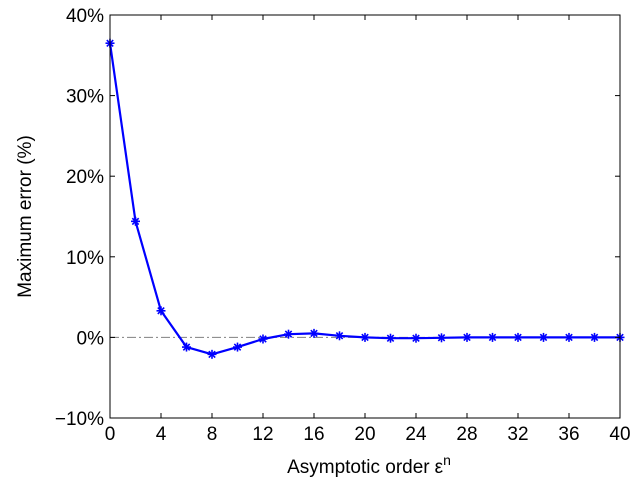 This screenshot has width=632, height=487. What do you see at coordinates (517, 434) in the screenshot?
I see `x-tick-label: 32` at bounding box center [517, 434].